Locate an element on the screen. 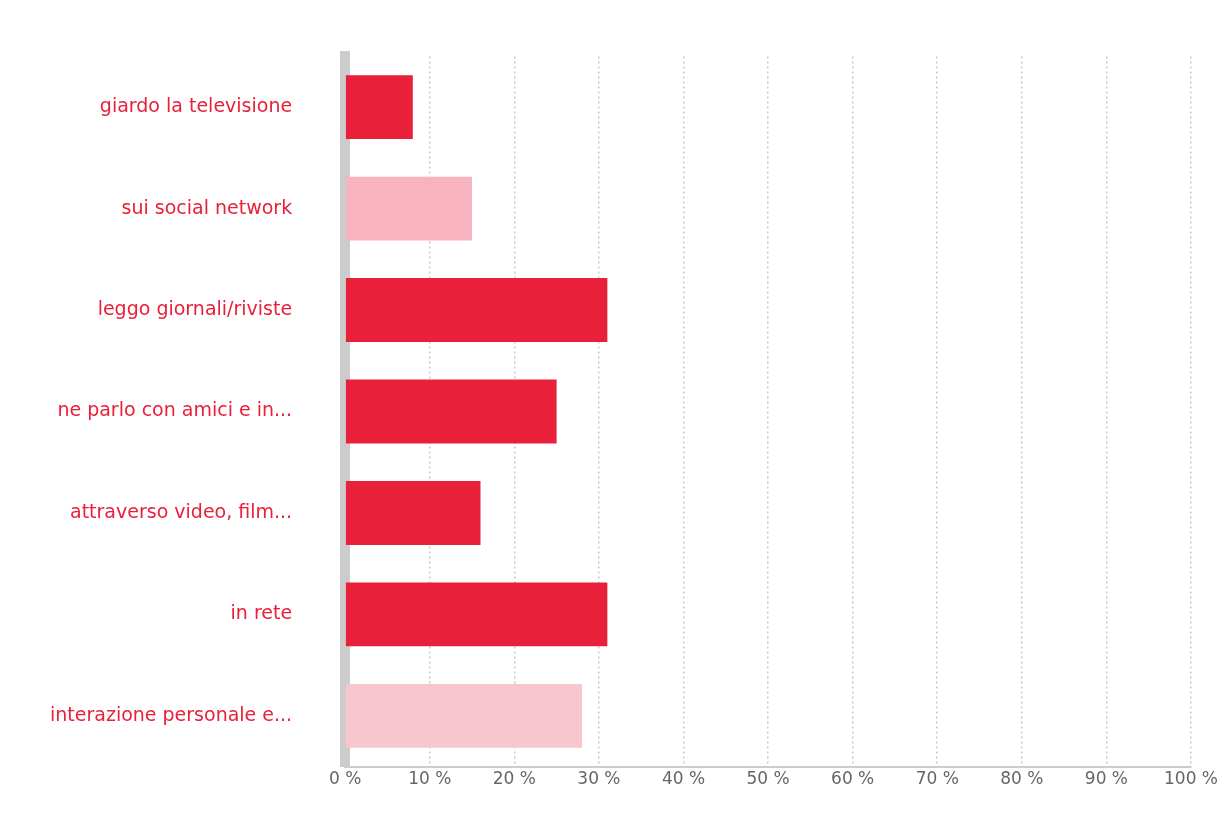 The image size is (1221, 823). y-tick-label: giardo la televisione is located at coordinates (196, 105).